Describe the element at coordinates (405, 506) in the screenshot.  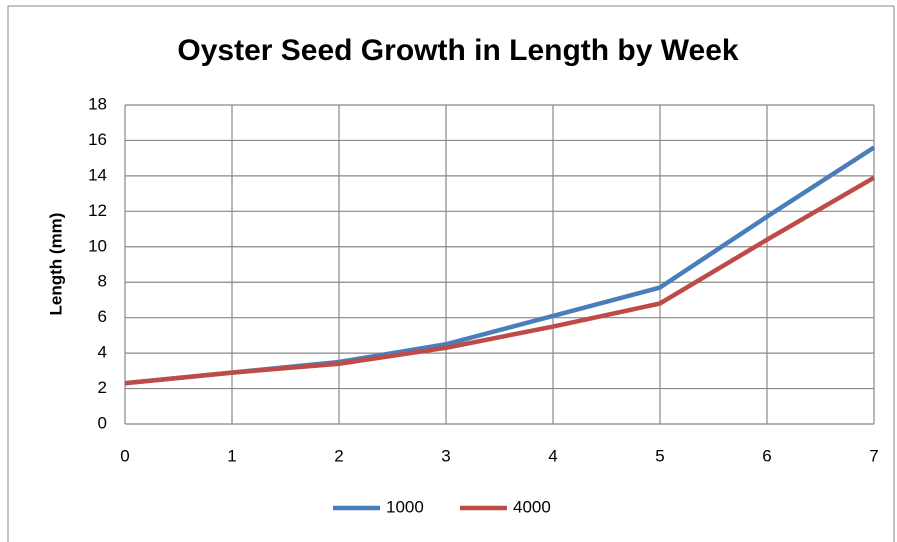
I see `legend-label: 1000` at that location.